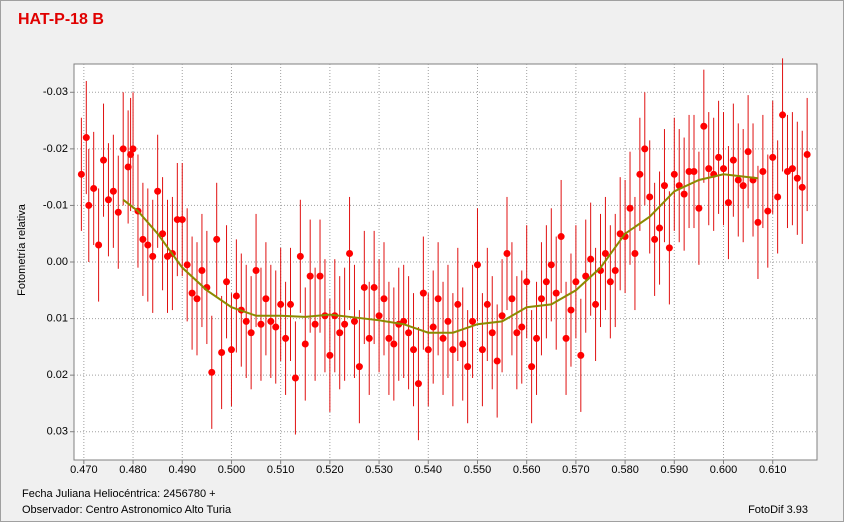 Image resolution: width=844 pixels, height=522 pixels. Describe the element at coordinates (724, 470) in the screenshot. I see `x-tick-label: 0.600` at that location.